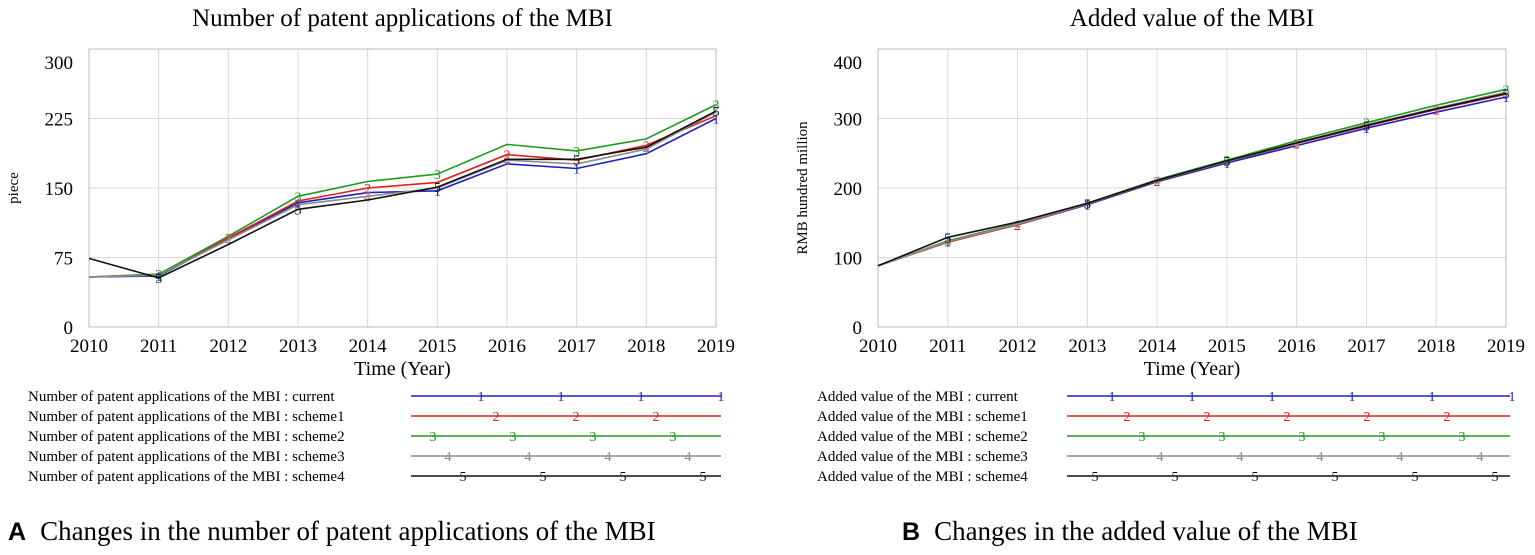  What do you see at coordinates (402, 369) in the screenshot?
I see `a-x-axis-label: Time (Year)` at bounding box center [402, 369].